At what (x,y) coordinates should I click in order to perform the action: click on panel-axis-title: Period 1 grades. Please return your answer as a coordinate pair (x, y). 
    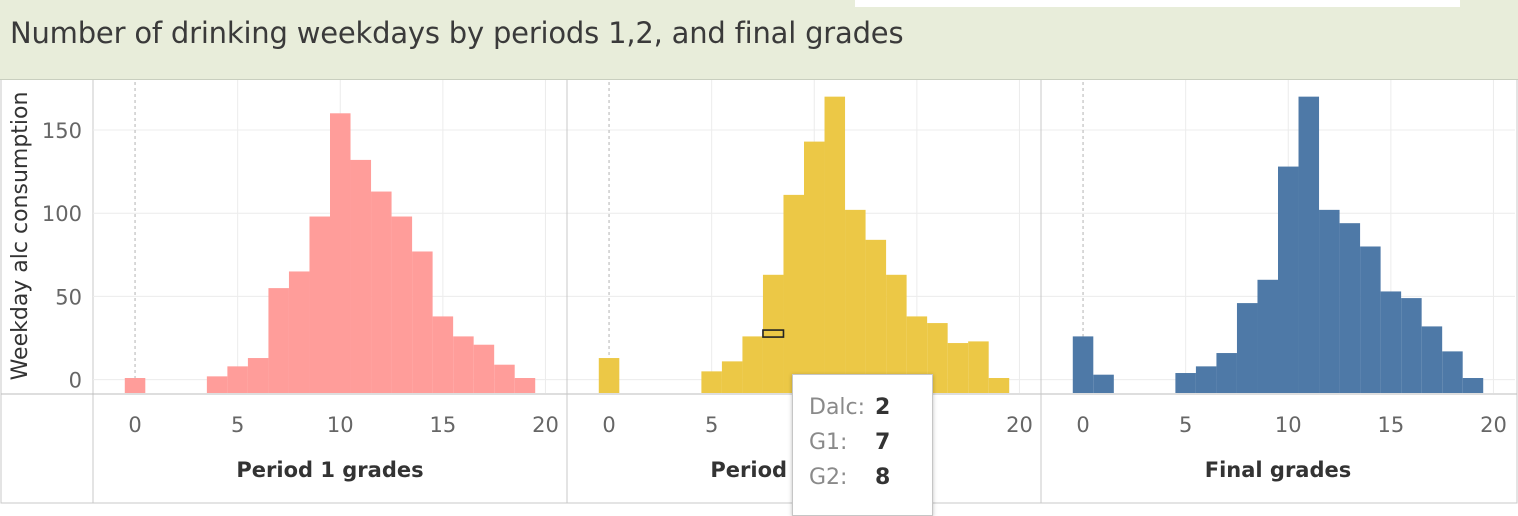
    Looking at the image, I should click on (329, 470).